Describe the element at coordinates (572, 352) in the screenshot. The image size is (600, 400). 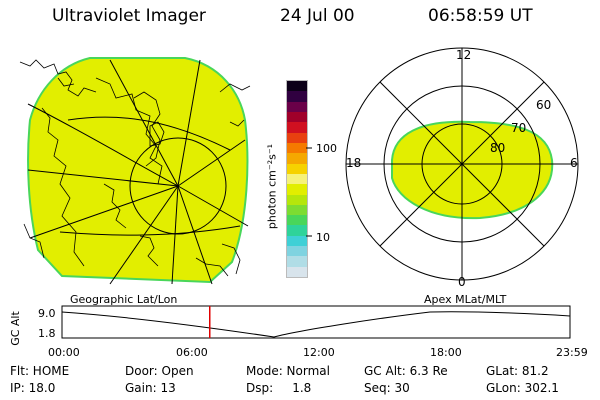
I see `time-tick-2359: 23:59` at that location.